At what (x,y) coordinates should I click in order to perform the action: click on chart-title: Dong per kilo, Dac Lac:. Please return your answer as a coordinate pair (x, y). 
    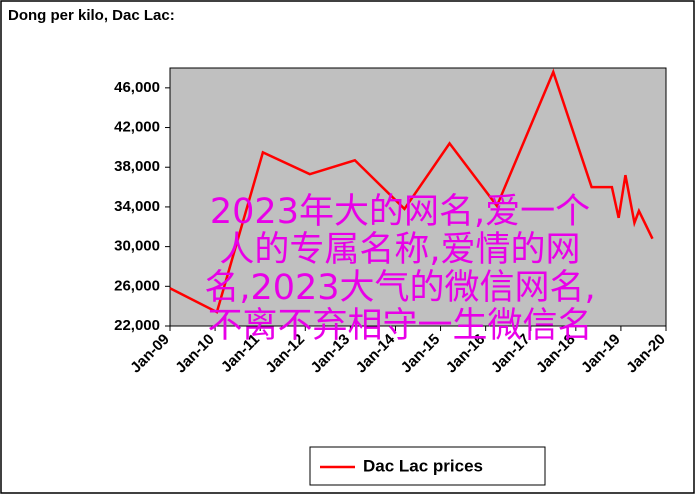
    Looking at the image, I should click on (91, 15).